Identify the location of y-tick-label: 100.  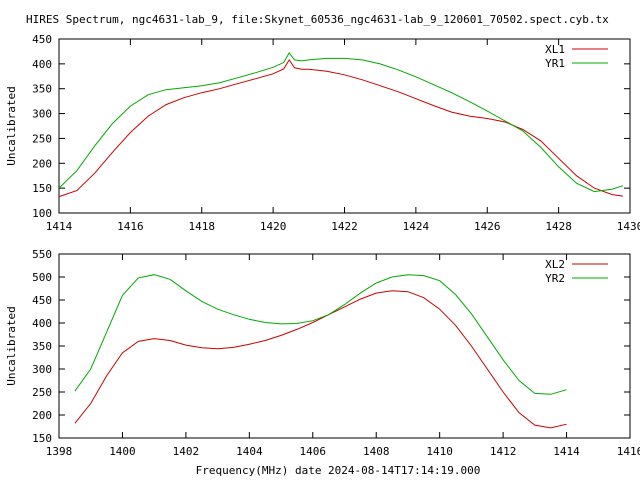
(42, 213).